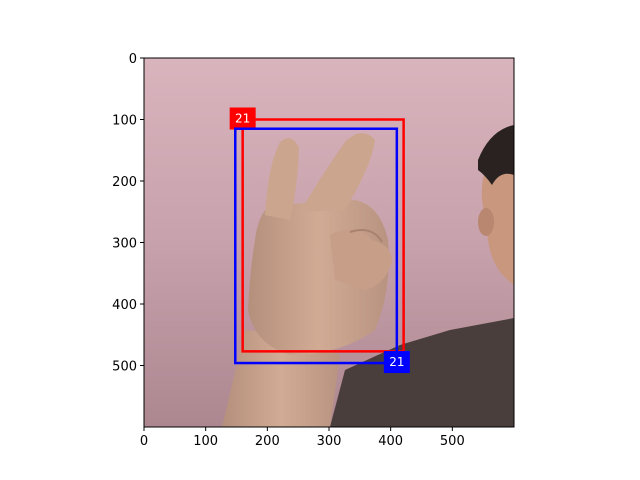  Describe the element at coordinates (124, 182) in the screenshot. I see `y-tick-label: 200` at that location.